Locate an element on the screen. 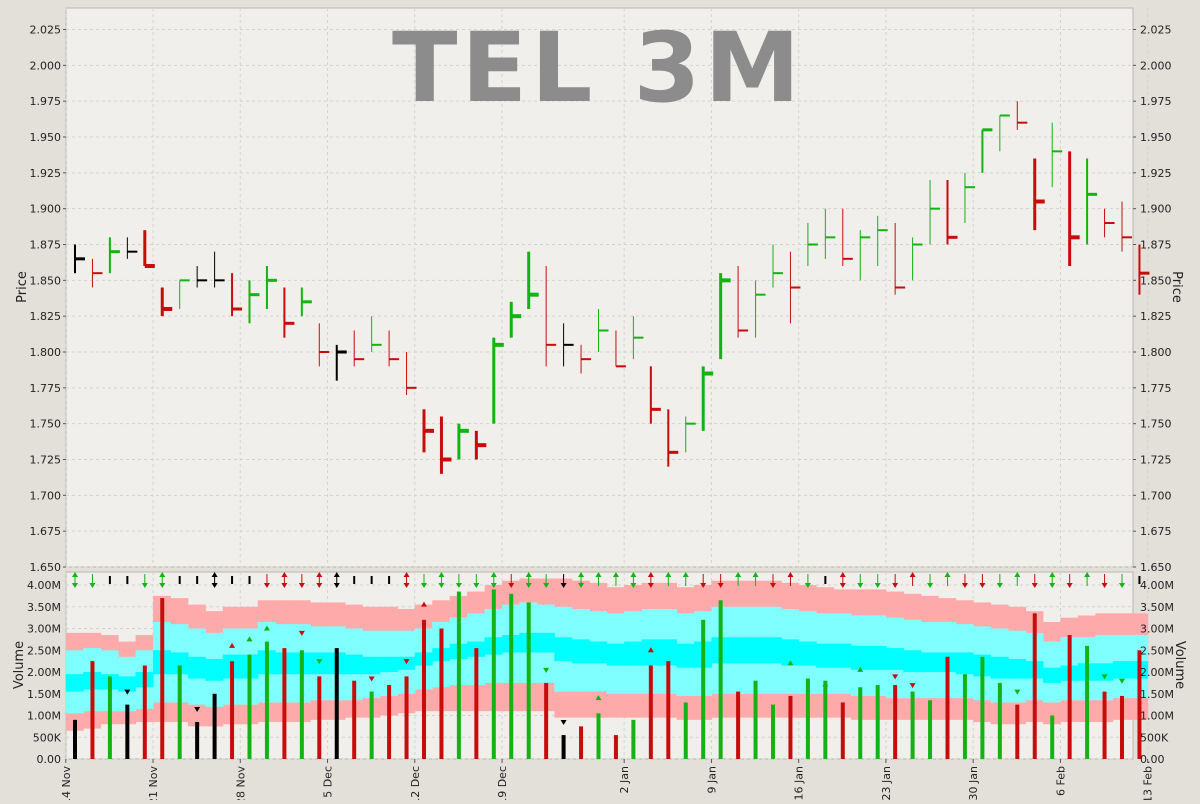  price-tick-right: 1.975 is located at coordinates (1156, 101).